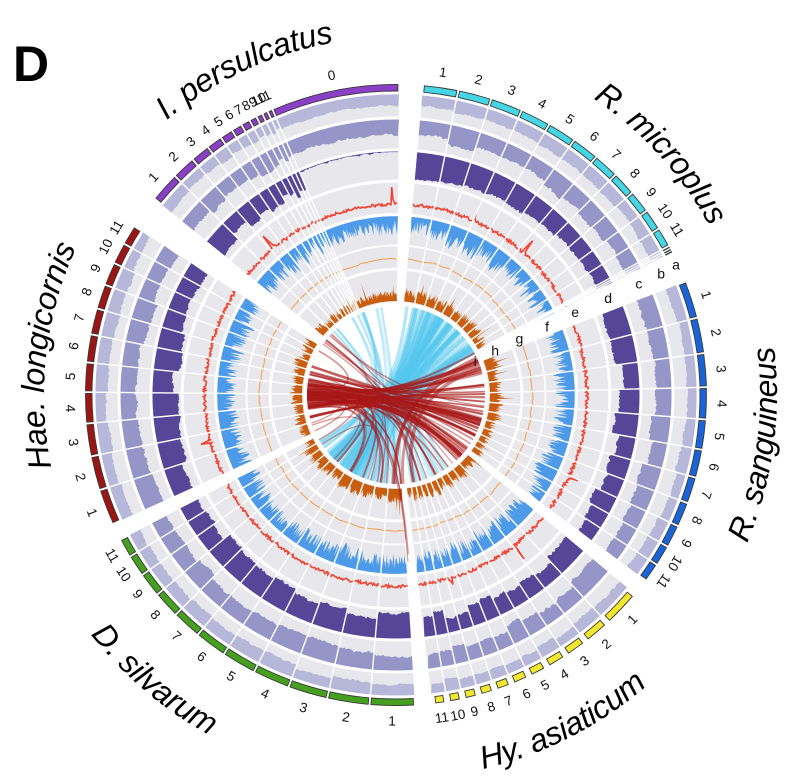 This screenshot has width=788, height=784. I want to click on svg-text: h, so click(495, 351).